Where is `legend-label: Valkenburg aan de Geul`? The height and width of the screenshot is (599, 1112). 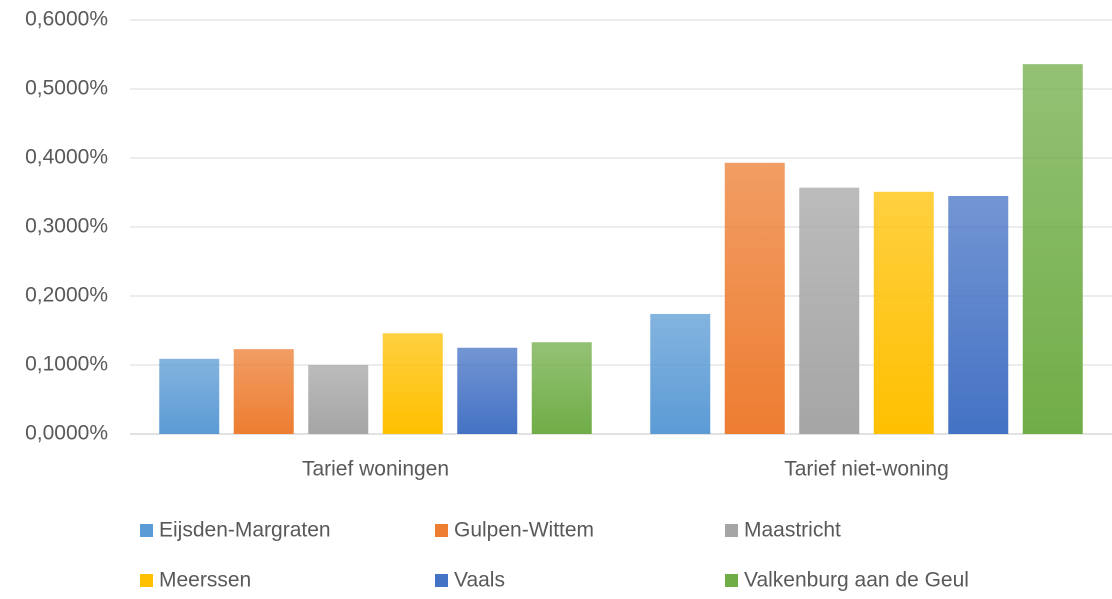 legend-label: Valkenburg aan de Geul is located at coordinates (856, 580).